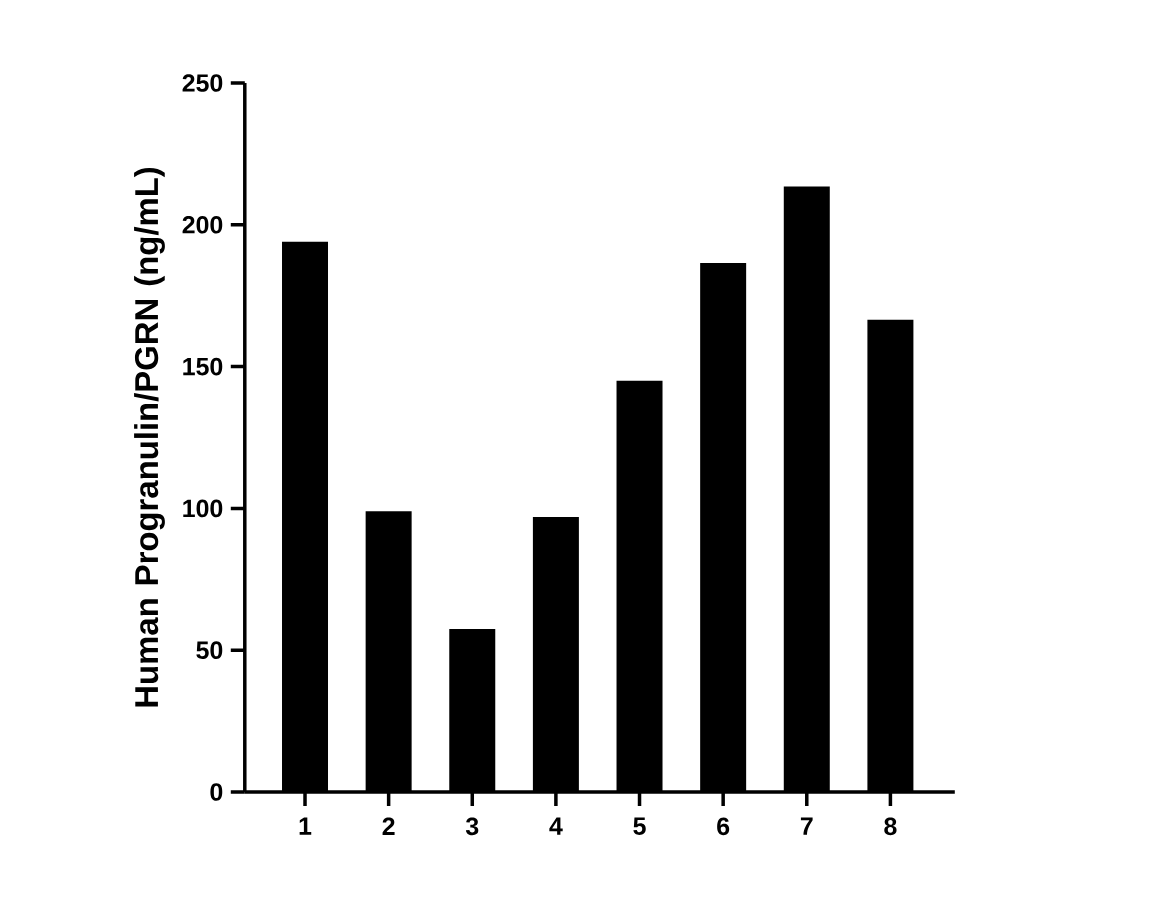 The width and height of the screenshot is (1151, 908). What do you see at coordinates (723, 826) in the screenshot?
I see `x-tick-label: 6` at bounding box center [723, 826].